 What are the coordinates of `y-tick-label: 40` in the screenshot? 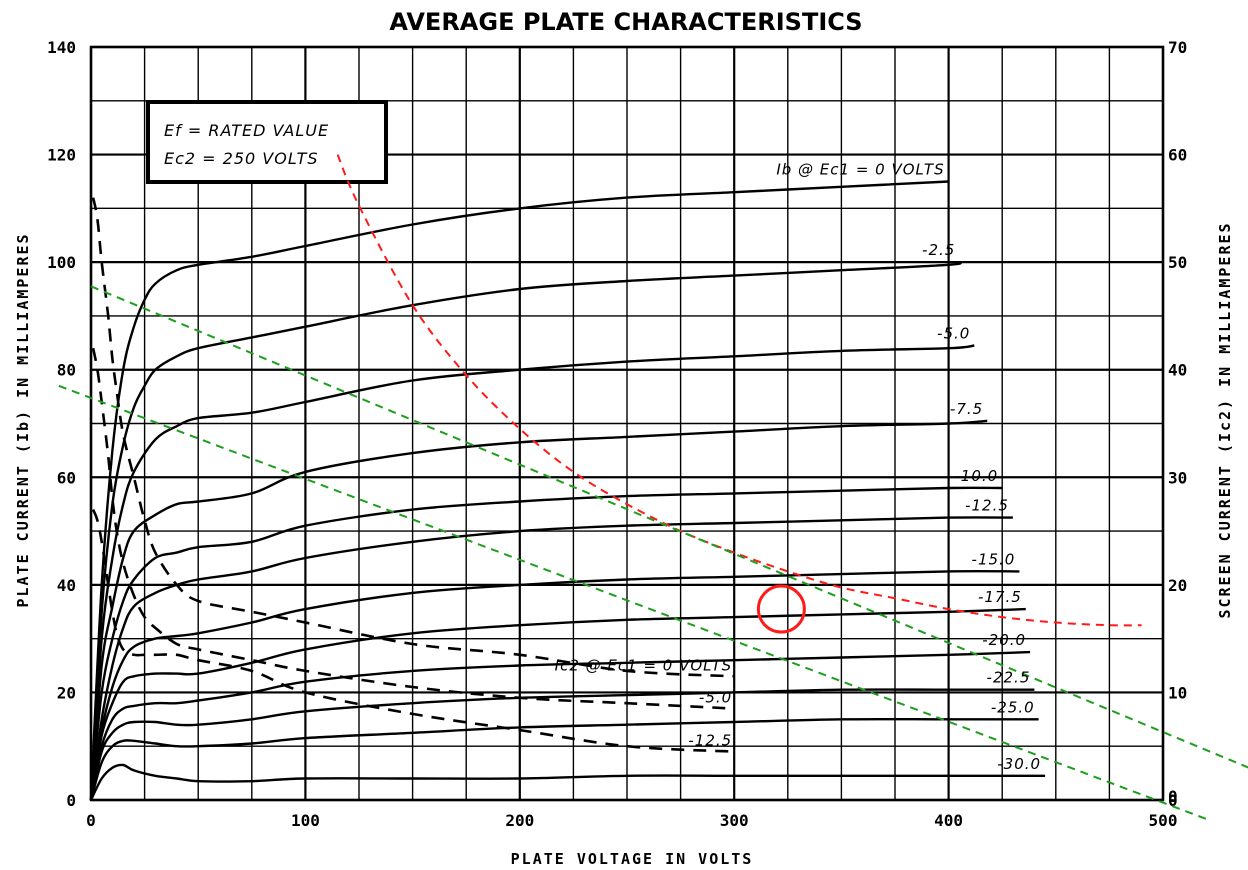 It's located at (66, 585).